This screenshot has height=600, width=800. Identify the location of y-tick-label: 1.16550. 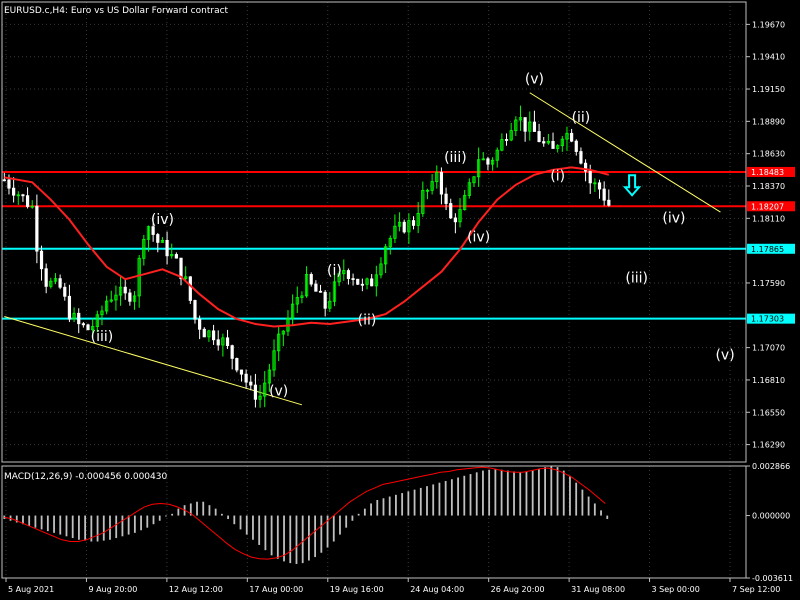
(768, 412).